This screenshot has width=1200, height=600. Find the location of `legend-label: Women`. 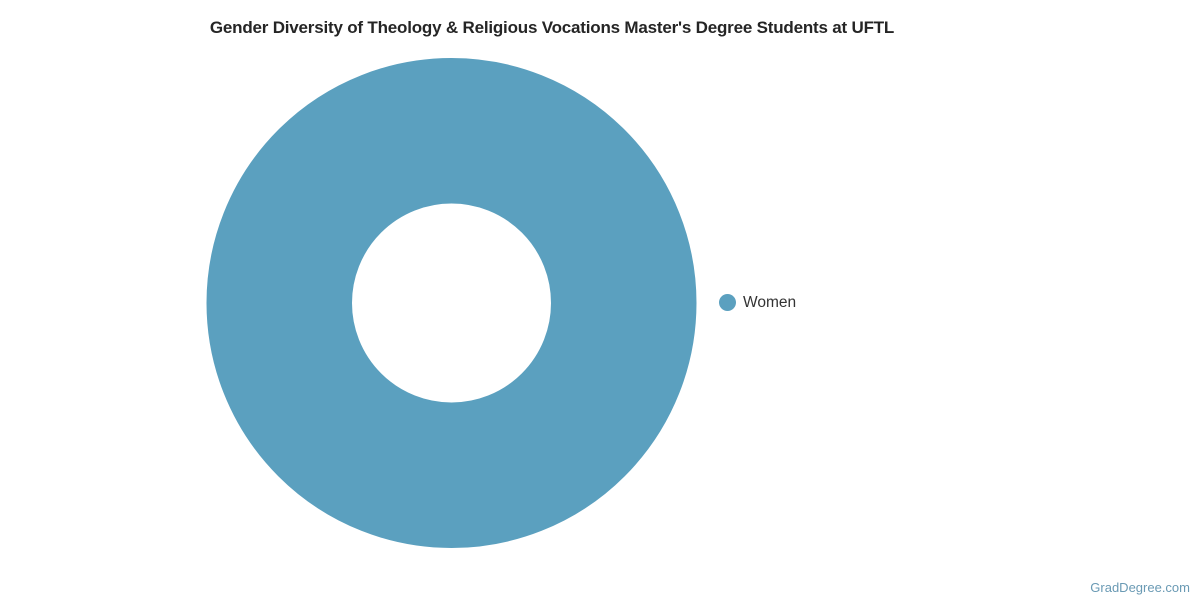

legend-label: Women is located at coordinates (770, 302).